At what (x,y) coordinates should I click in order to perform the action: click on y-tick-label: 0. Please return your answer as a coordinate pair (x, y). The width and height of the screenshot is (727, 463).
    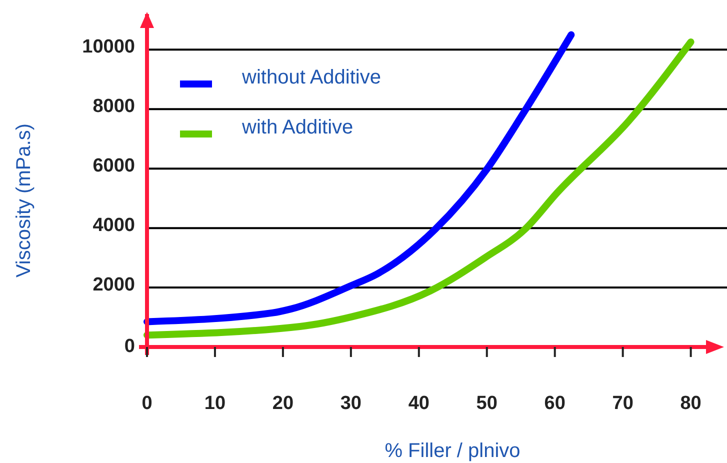
    Looking at the image, I should click on (129, 347).